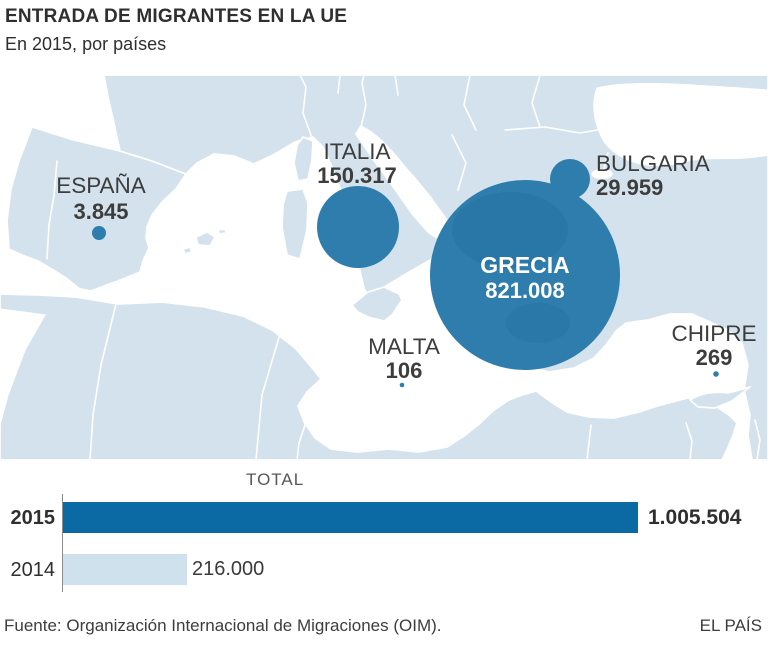 Image resolution: width=768 pixels, height=646 pixels. What do you see at coordinates (176, 16) in the screenshot?
I see `page-title: ENTRADA DE MIGRANTES EN LA UE` at bounding box center [176, 16].